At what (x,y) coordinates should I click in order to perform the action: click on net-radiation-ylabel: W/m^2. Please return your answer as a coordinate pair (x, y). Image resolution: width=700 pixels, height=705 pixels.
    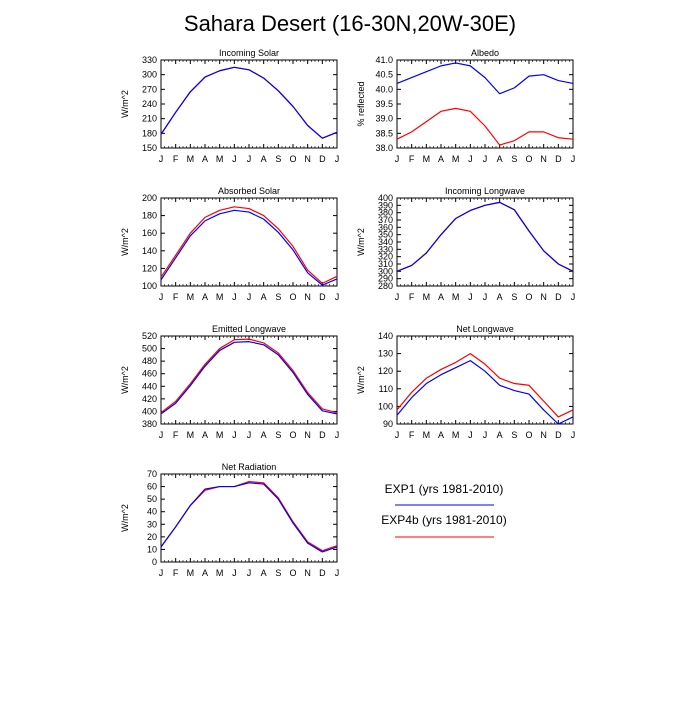
    Looking at the image, I should click on (125, 518).